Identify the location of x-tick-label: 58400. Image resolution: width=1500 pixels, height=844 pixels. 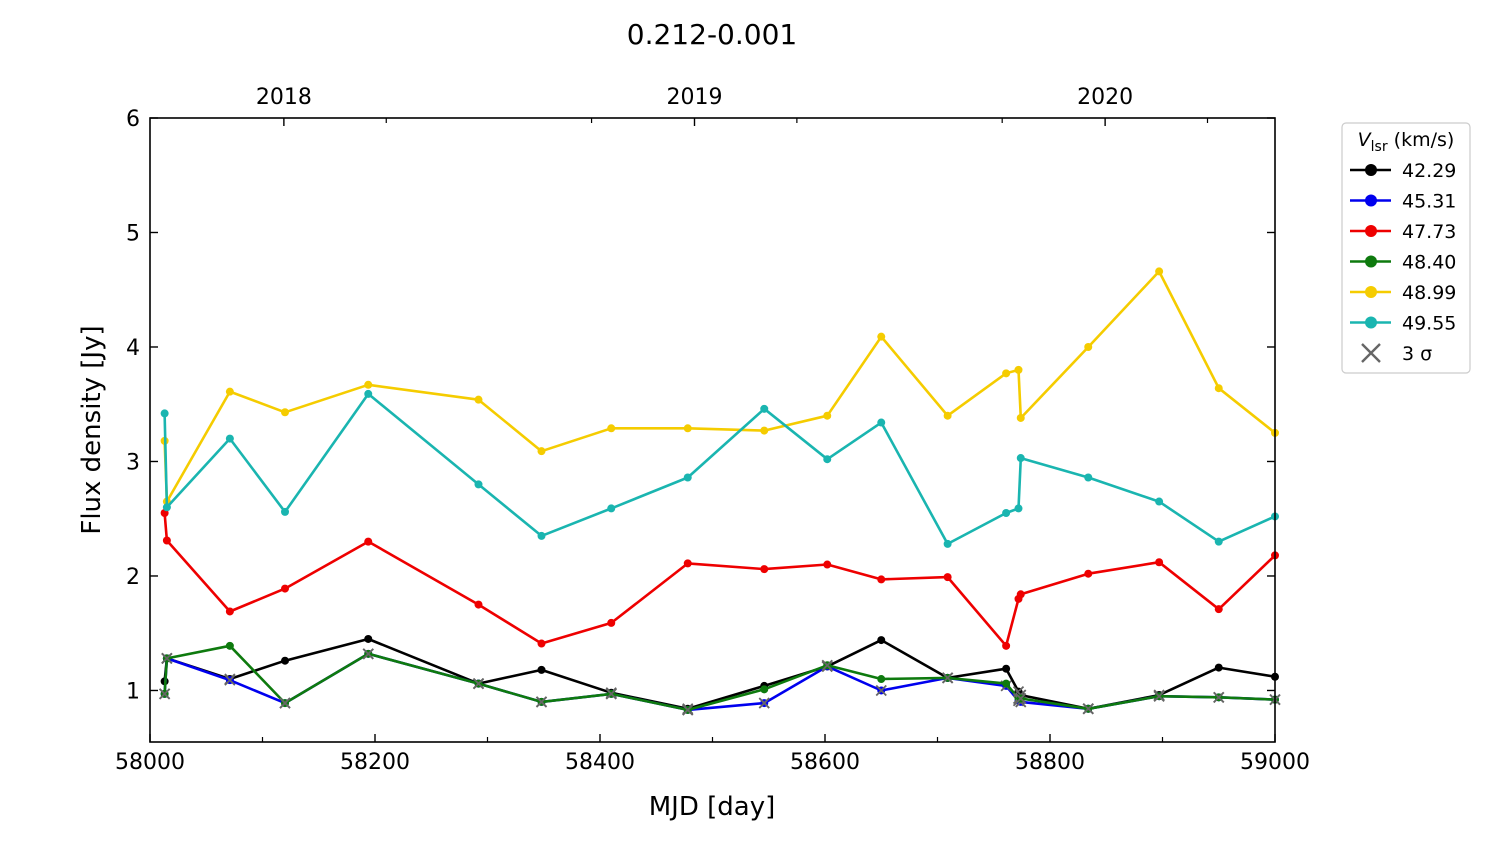
(600, 762).